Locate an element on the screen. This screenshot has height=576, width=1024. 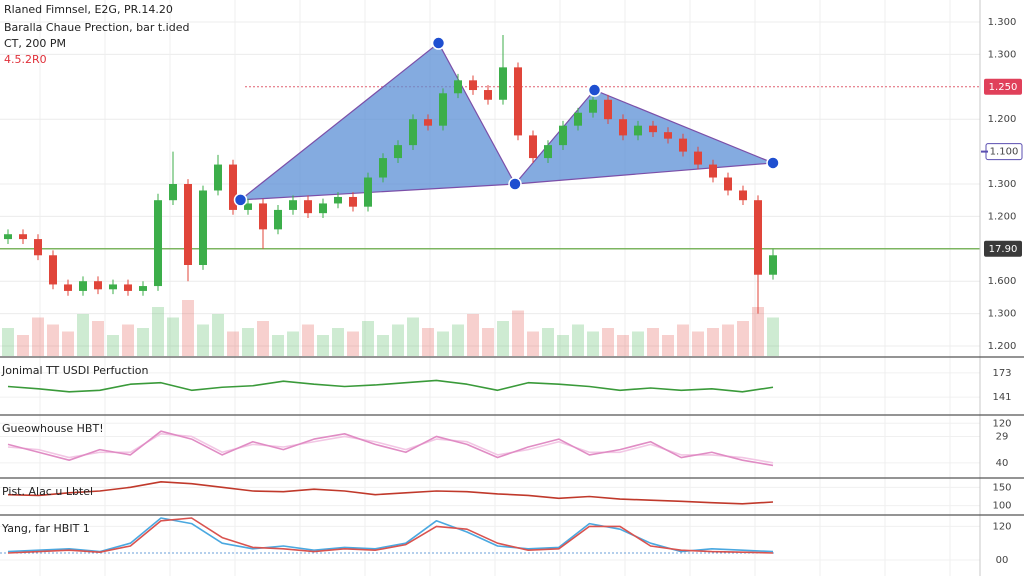
y-tick-label: 100 is located at coordinates (1001, 506).